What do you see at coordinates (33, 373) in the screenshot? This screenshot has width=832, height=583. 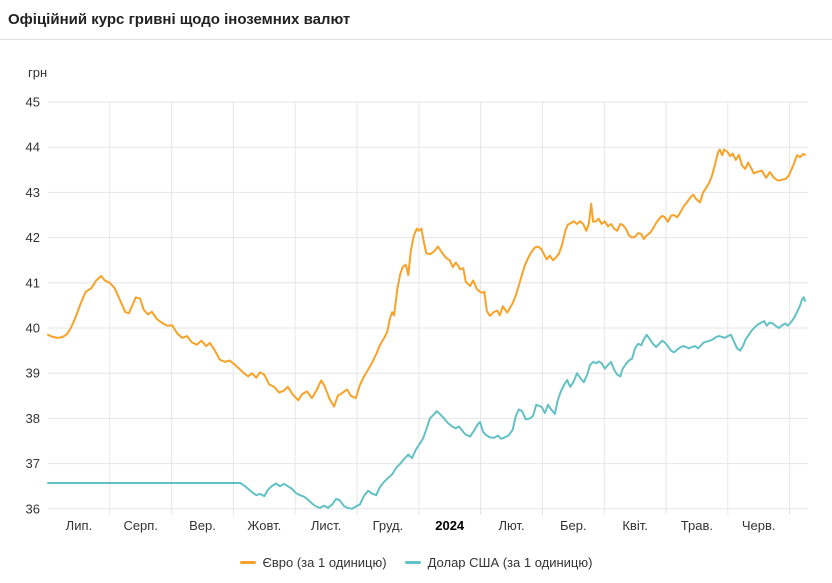 I see `y-axis-tick-label: 39` at bounding box center [33, 373].